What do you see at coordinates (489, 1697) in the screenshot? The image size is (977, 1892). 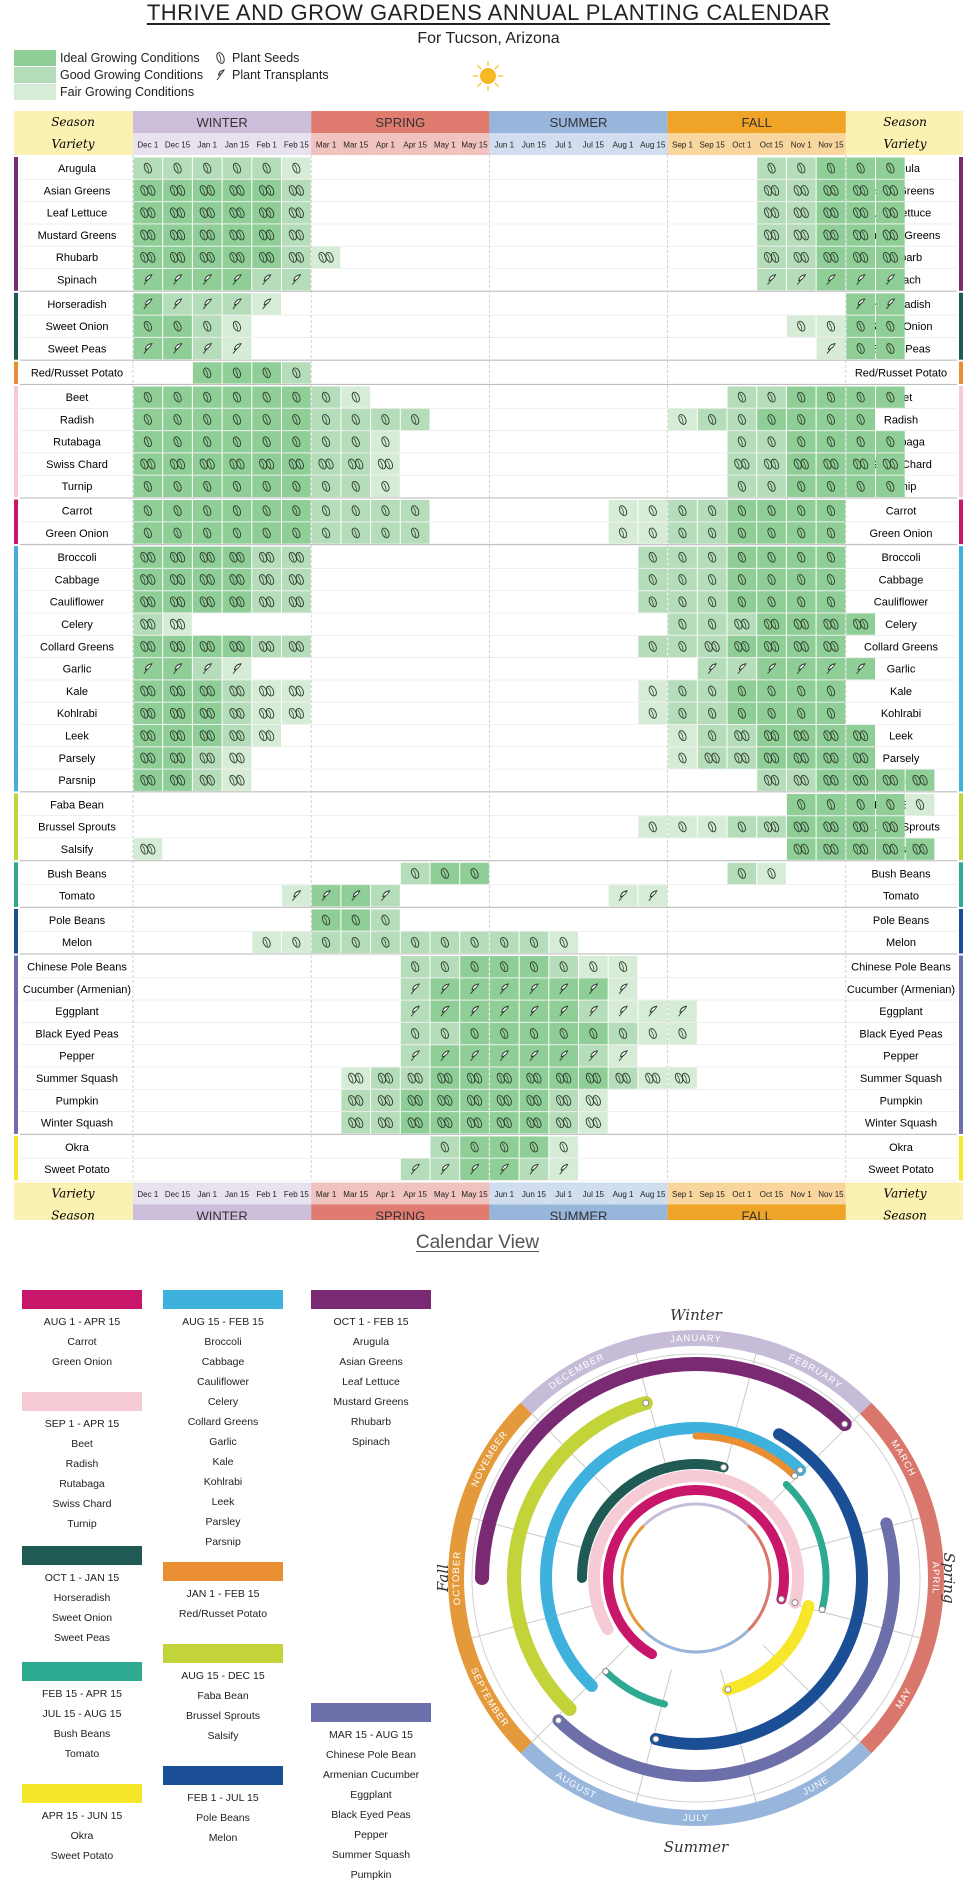 I see `month-label: SEPTEMBER` at bounding box center [489, 1697].